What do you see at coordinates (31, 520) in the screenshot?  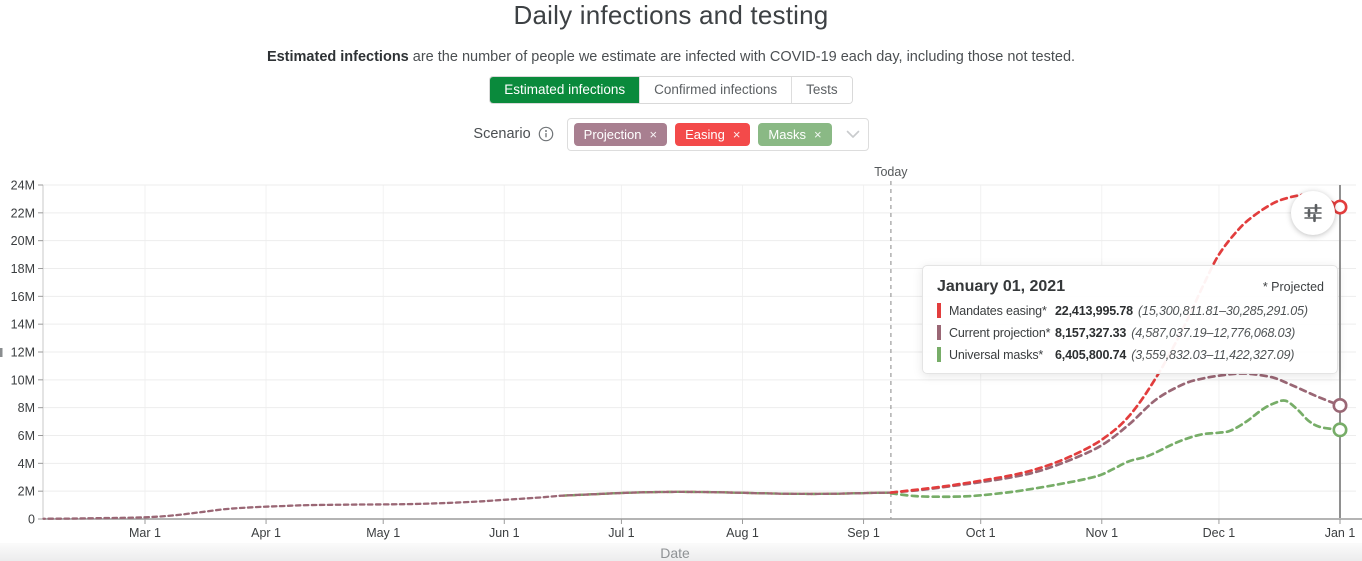 I see `y-tick-label: 0` at bounding box center [31, 520].